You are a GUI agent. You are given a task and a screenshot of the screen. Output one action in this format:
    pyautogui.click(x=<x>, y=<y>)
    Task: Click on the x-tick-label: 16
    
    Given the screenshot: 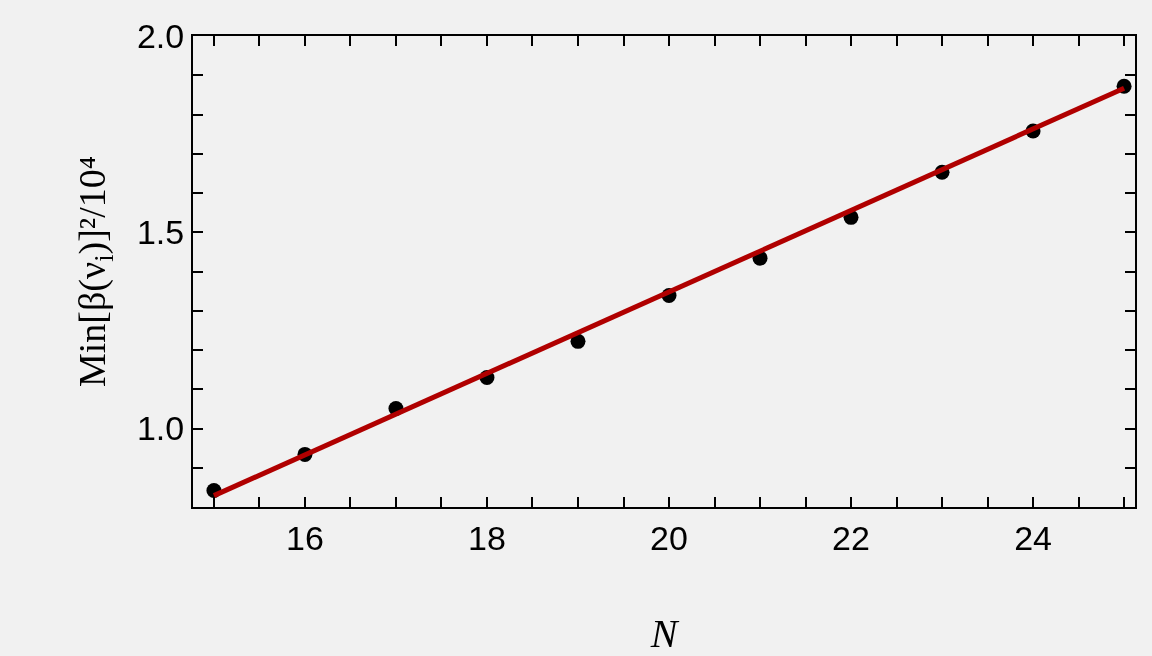 What is the action you would take?
    pyautogui.click(x=305, y=537)
    